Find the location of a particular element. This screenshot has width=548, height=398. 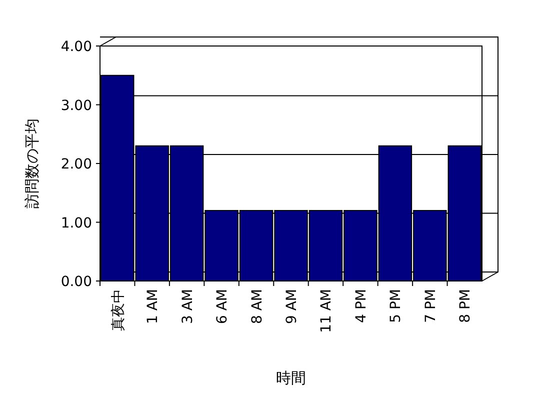

x-tick-label: 5 PM is located at coordinates (396, 306).